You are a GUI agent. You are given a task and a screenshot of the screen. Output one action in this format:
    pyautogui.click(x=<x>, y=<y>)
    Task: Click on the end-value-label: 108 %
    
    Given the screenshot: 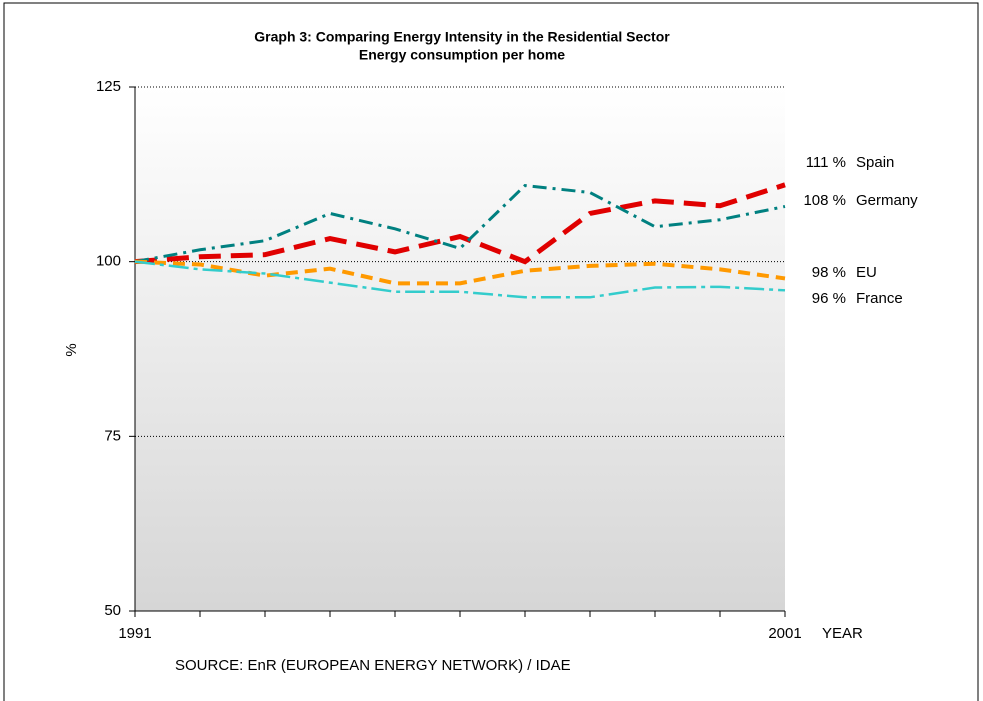 What is the action you would take?
    pyautogui.click(x=824, y=200)
    